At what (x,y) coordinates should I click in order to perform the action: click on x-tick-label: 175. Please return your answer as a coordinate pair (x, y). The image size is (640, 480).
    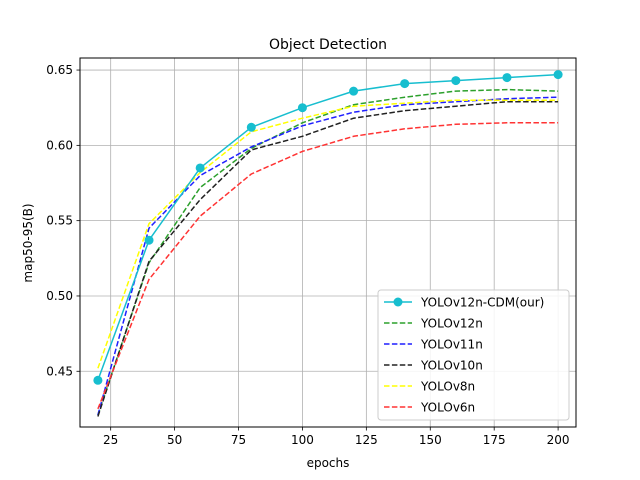
    Looking at the image, I should click on (494, 440).